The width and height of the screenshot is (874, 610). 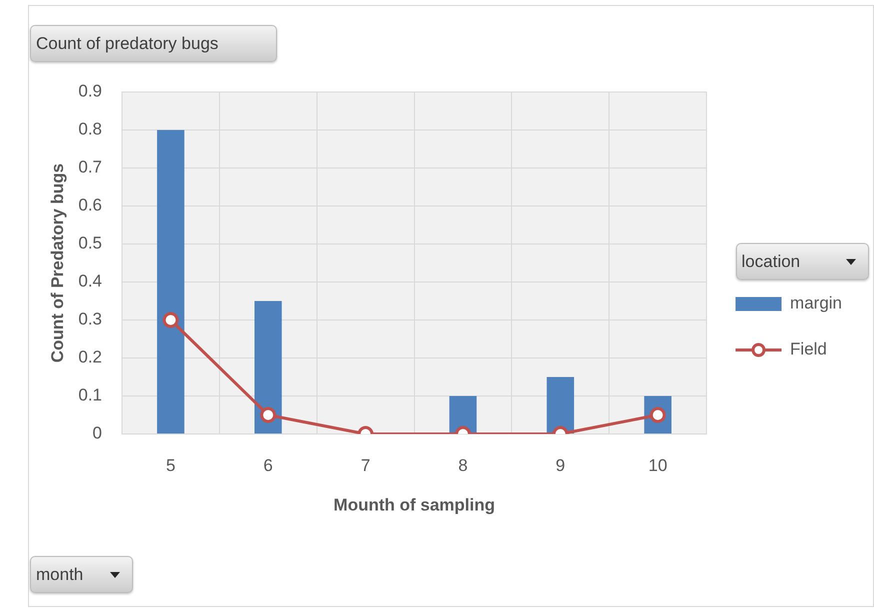 I want to click on x-tick-label: 10, so click(x=658, y=465).